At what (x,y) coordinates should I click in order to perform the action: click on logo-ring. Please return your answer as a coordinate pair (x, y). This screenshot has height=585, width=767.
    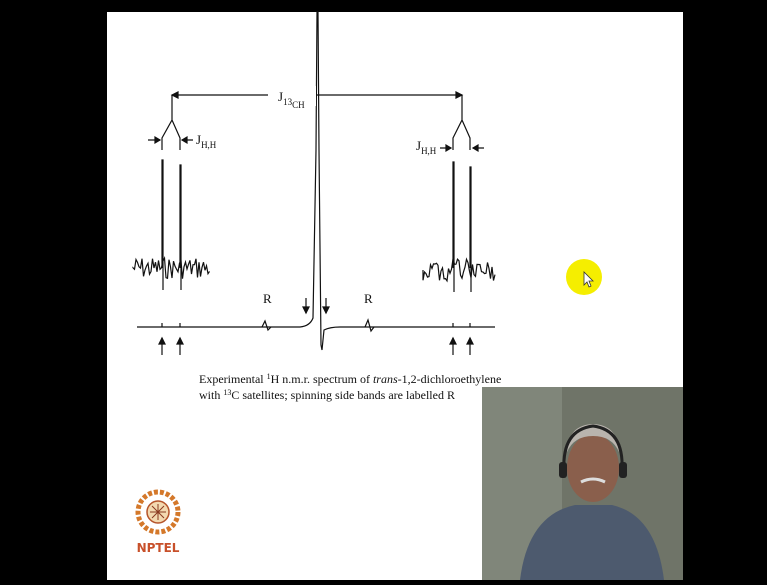
    Looking at the image, I should click on (158, 512).